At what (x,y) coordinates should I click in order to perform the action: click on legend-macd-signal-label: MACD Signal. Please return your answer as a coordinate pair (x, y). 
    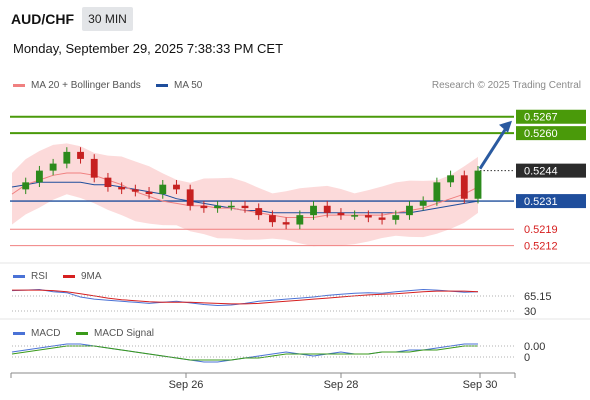
    Looking at the image, I should click on (124, 333).